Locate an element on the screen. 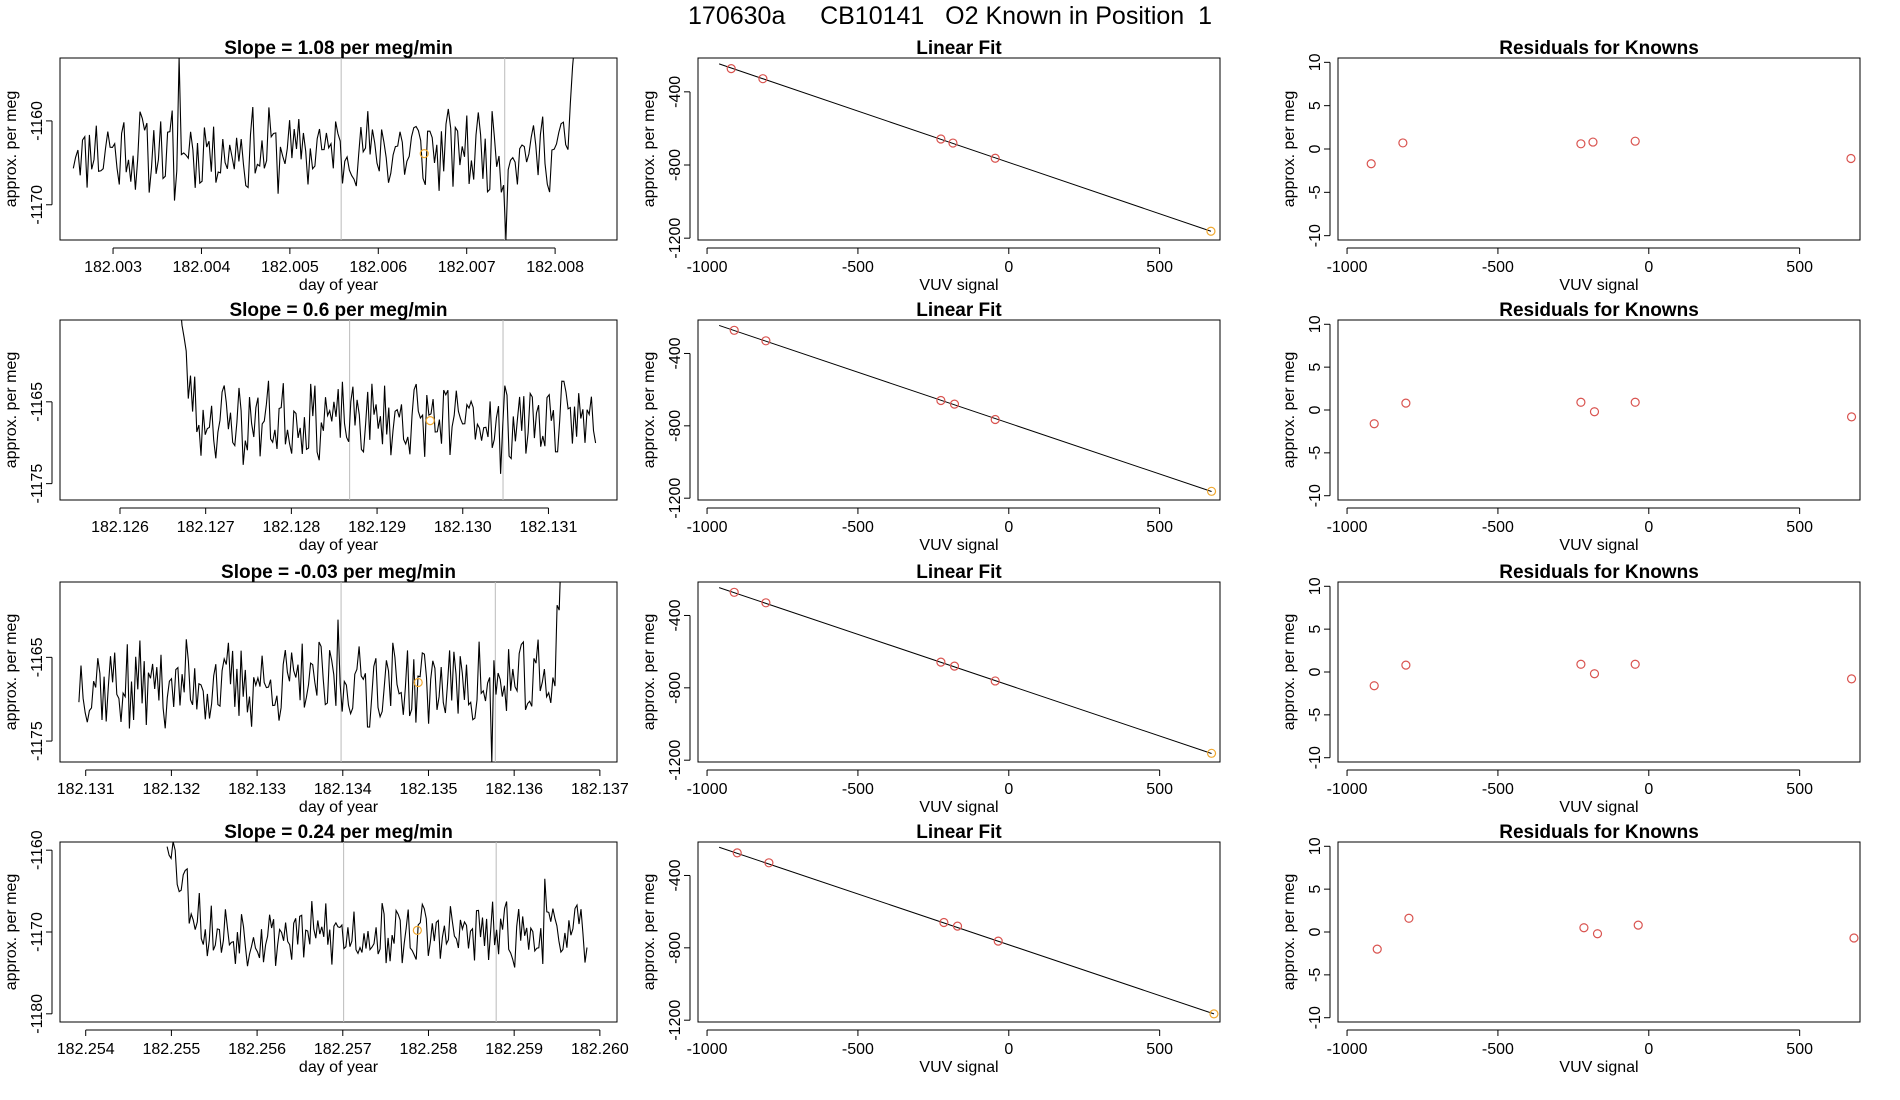 This screenshot has height=1100, width=1900. x-tick-label: 182.006 is located at coordinates (378, 267).